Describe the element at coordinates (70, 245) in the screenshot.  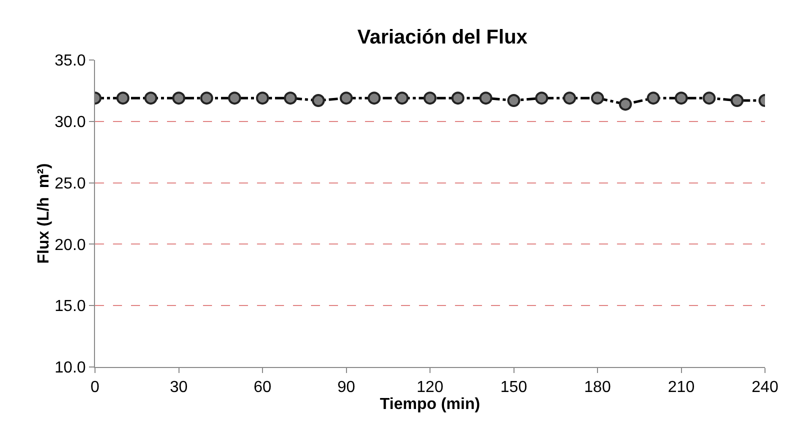
I see `y-tick-label: 20.0` at that location.